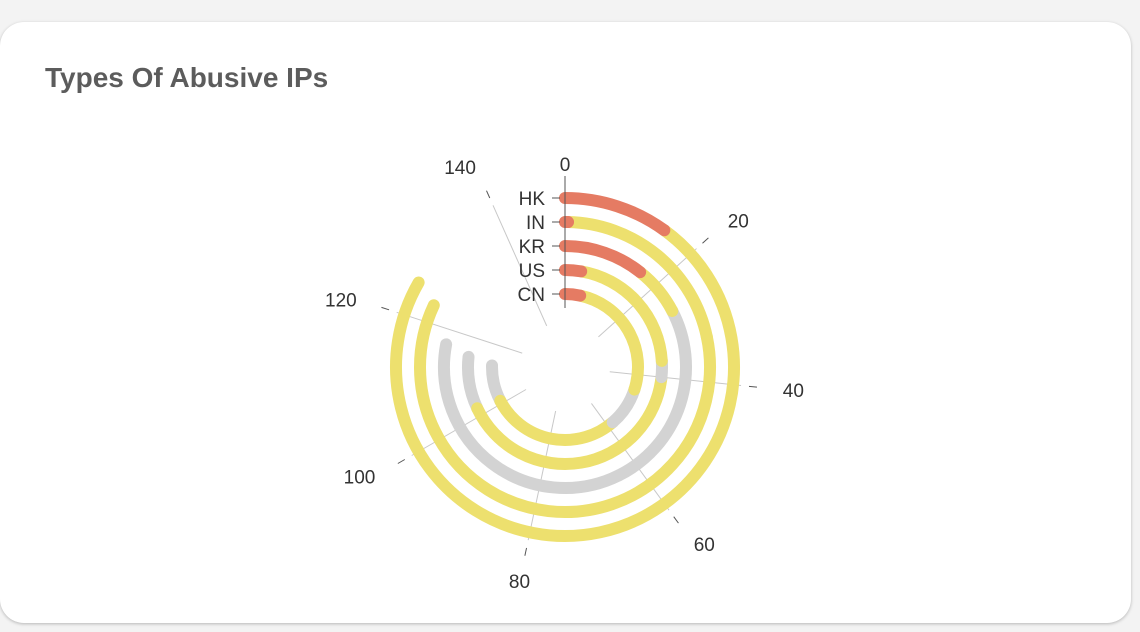 This screenshot has height=632, width=1140. I want to click on angle-label-80: 80, so click(519, 582).